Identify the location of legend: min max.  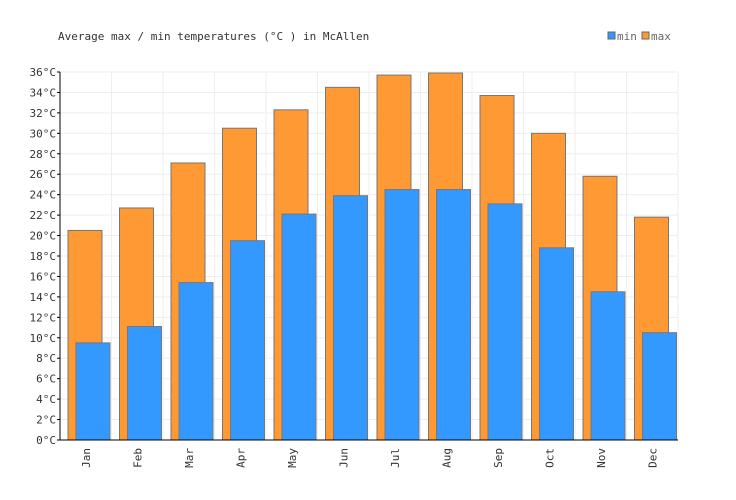
(639, 36).